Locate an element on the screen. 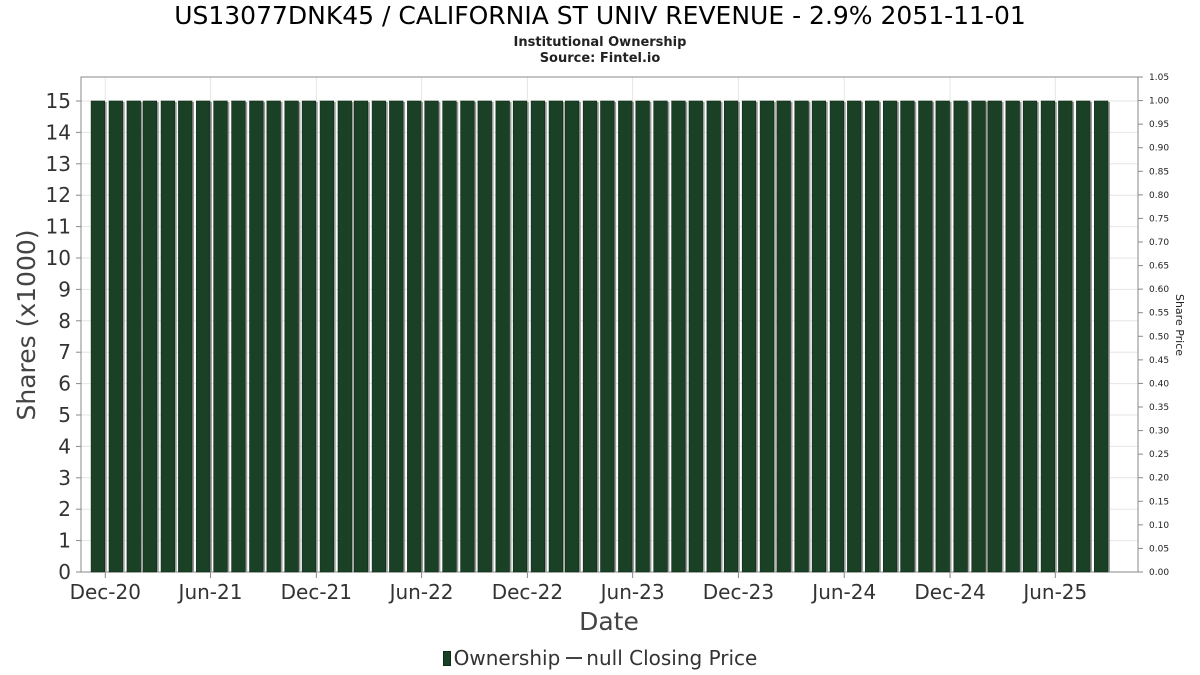  y-right-tick-label: 0.20 is located at coordinates (1159, 479).